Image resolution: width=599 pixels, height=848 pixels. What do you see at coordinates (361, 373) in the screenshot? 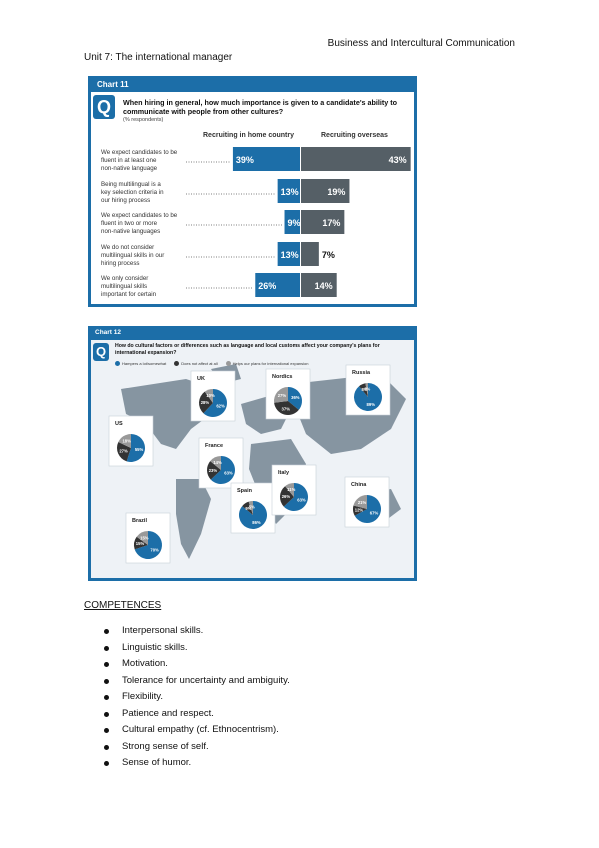
I see `pie-title: Russia` at bounding box center [361, 373].